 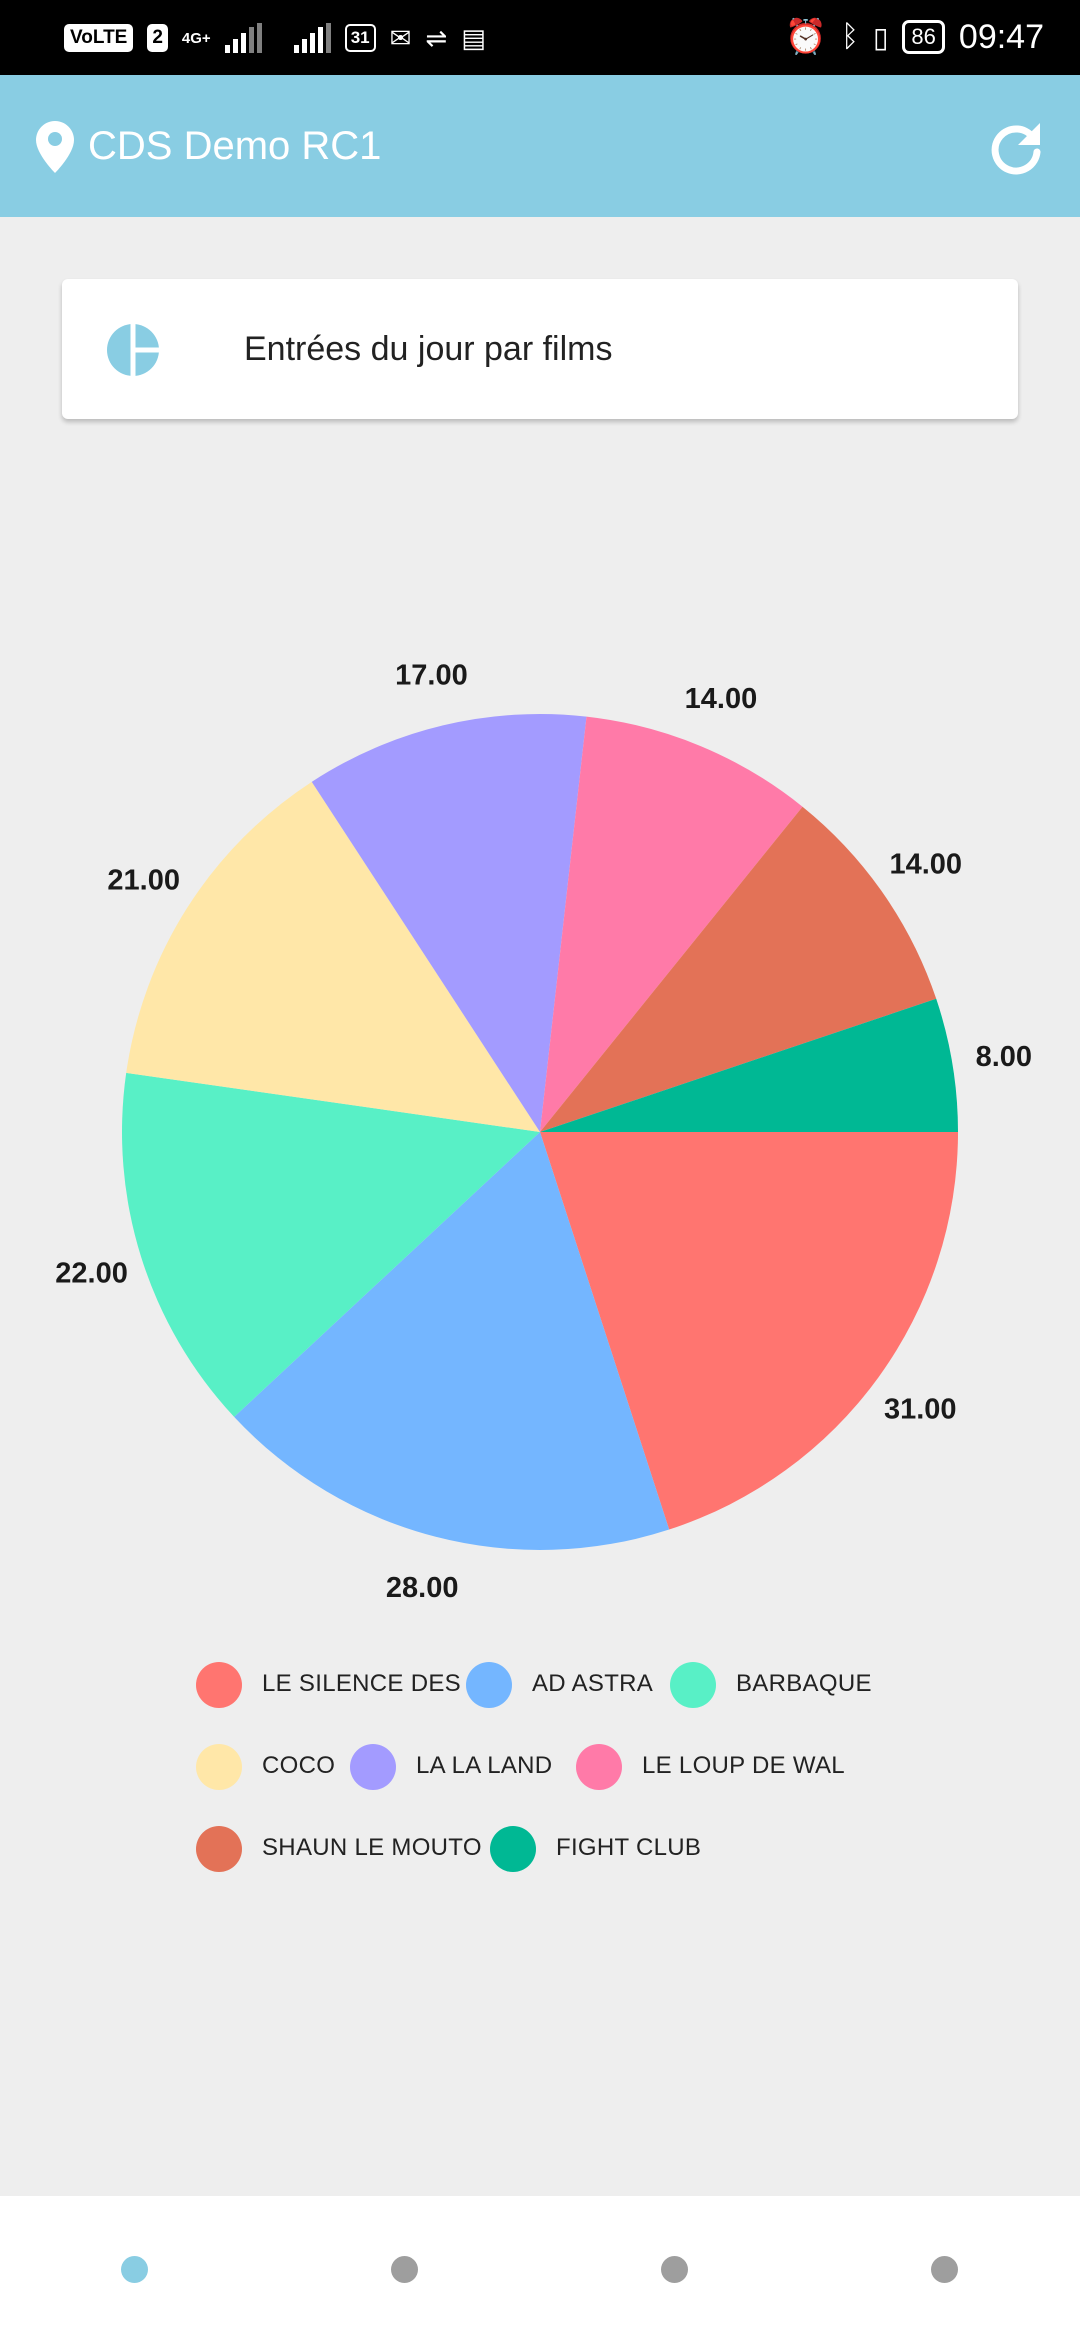 I want to click on slice-value-label: 22.00, so click(x=91, y=1274).